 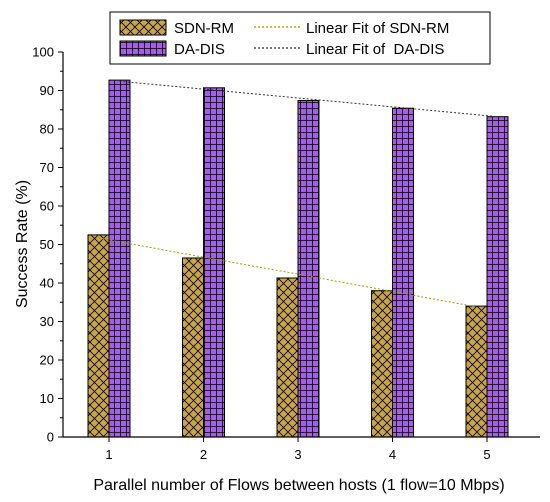 What do you see at coordinates (47, 167) in the screenshot?
I see `y-tick-label-70: 70` at bounding box center [47, 167].